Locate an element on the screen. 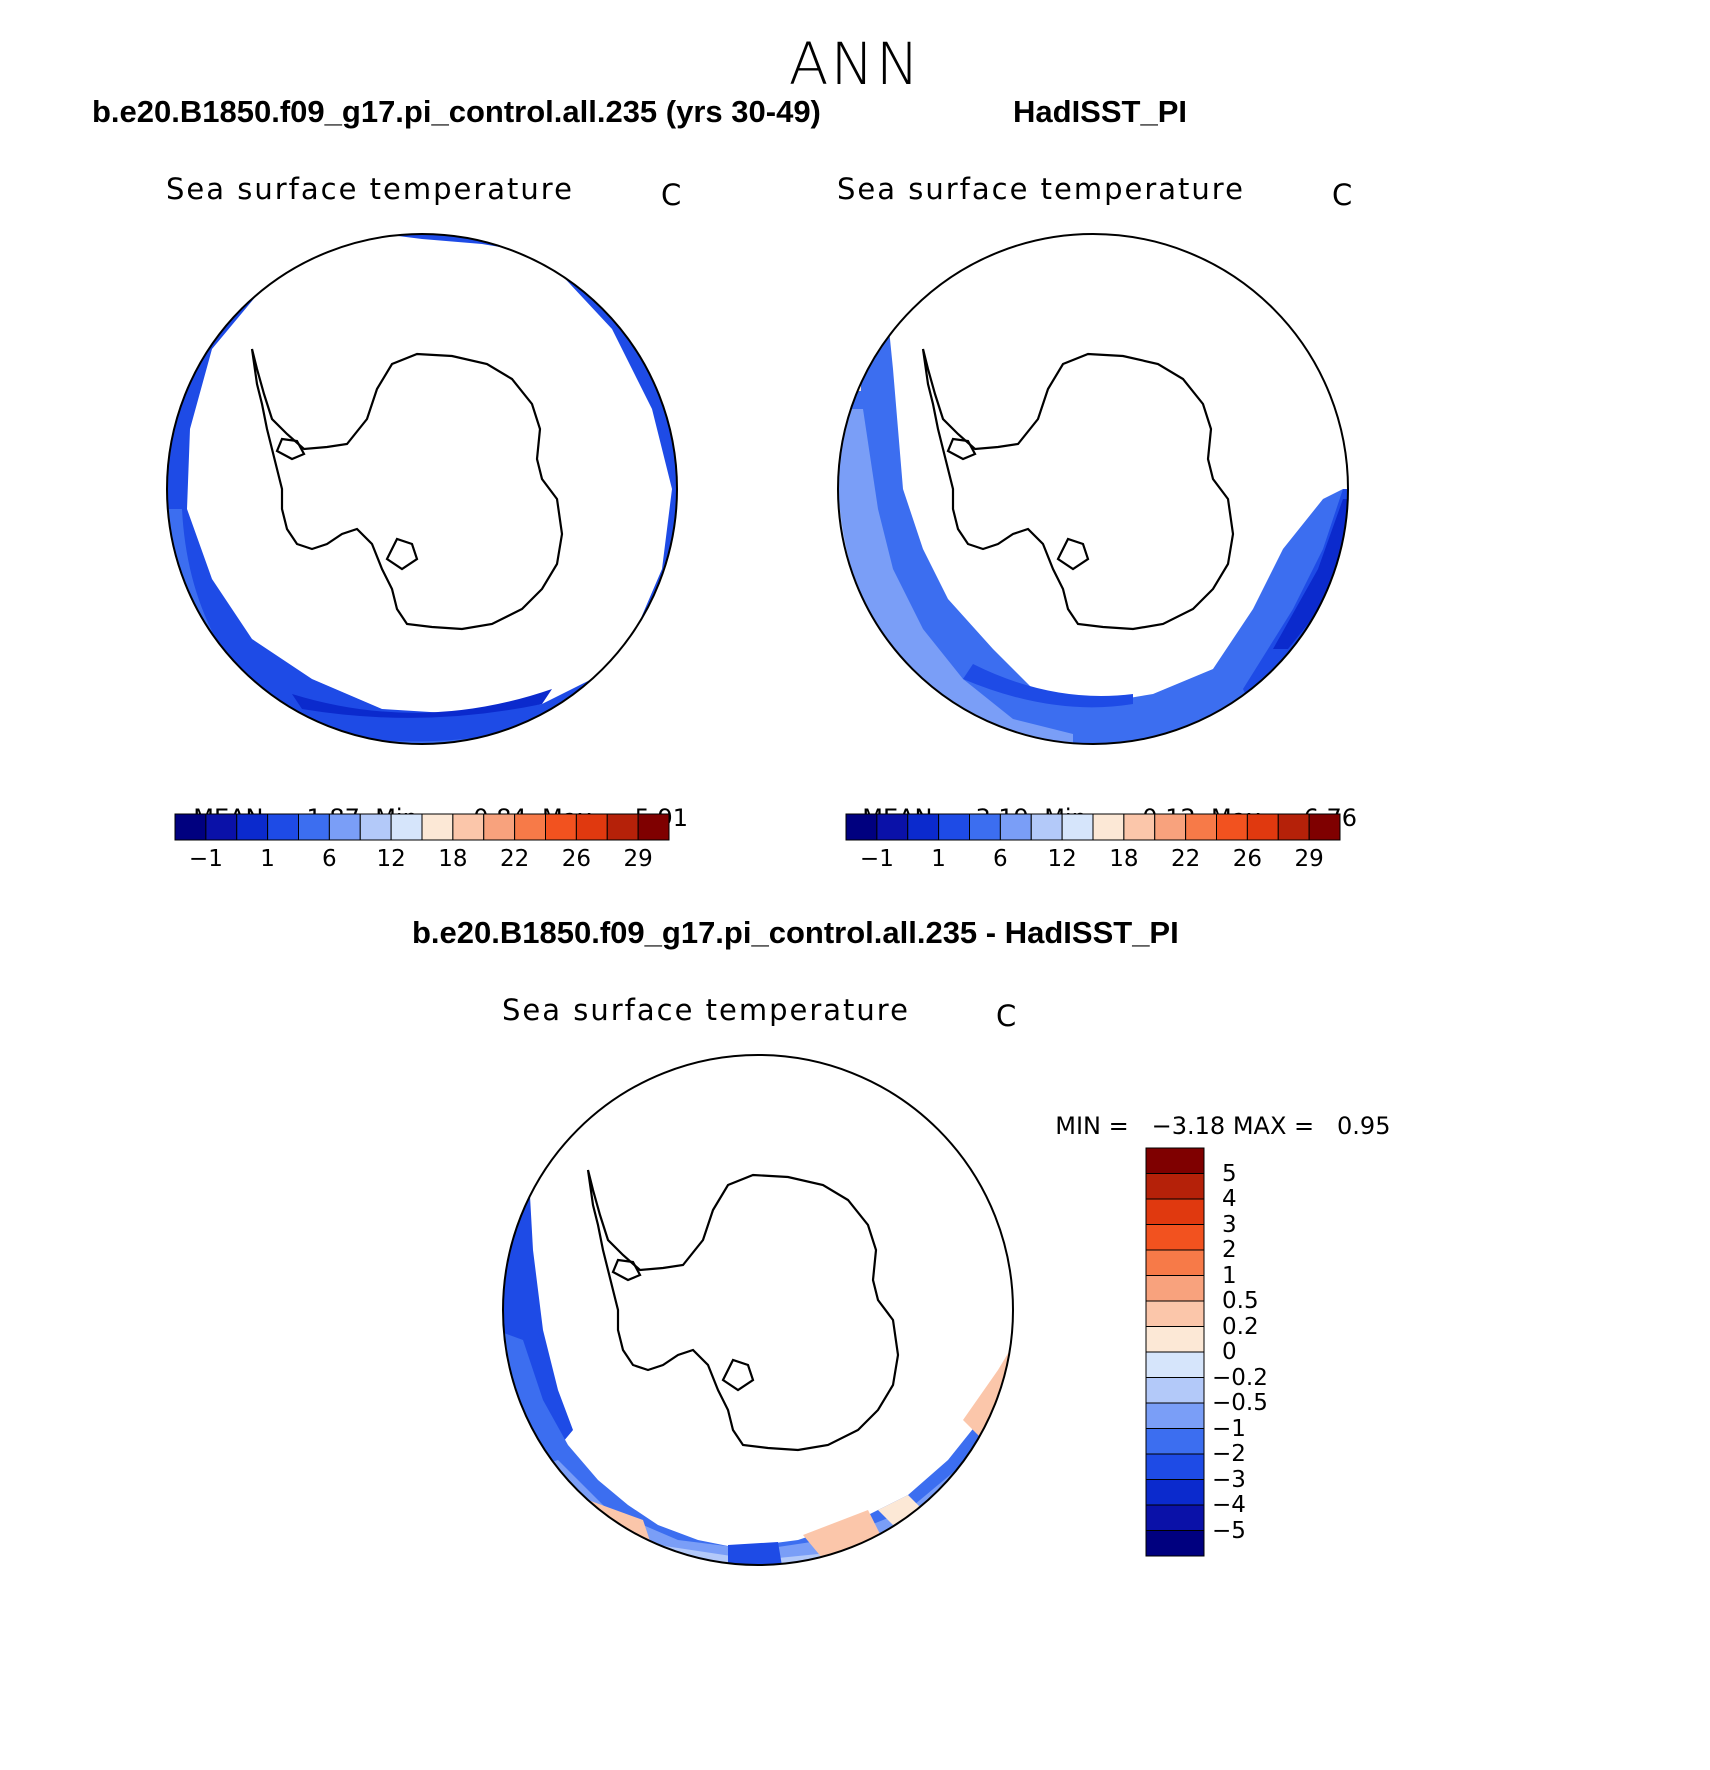  diff-colorbar-tick-label: 2 is located at coordinates (1229, 1250).